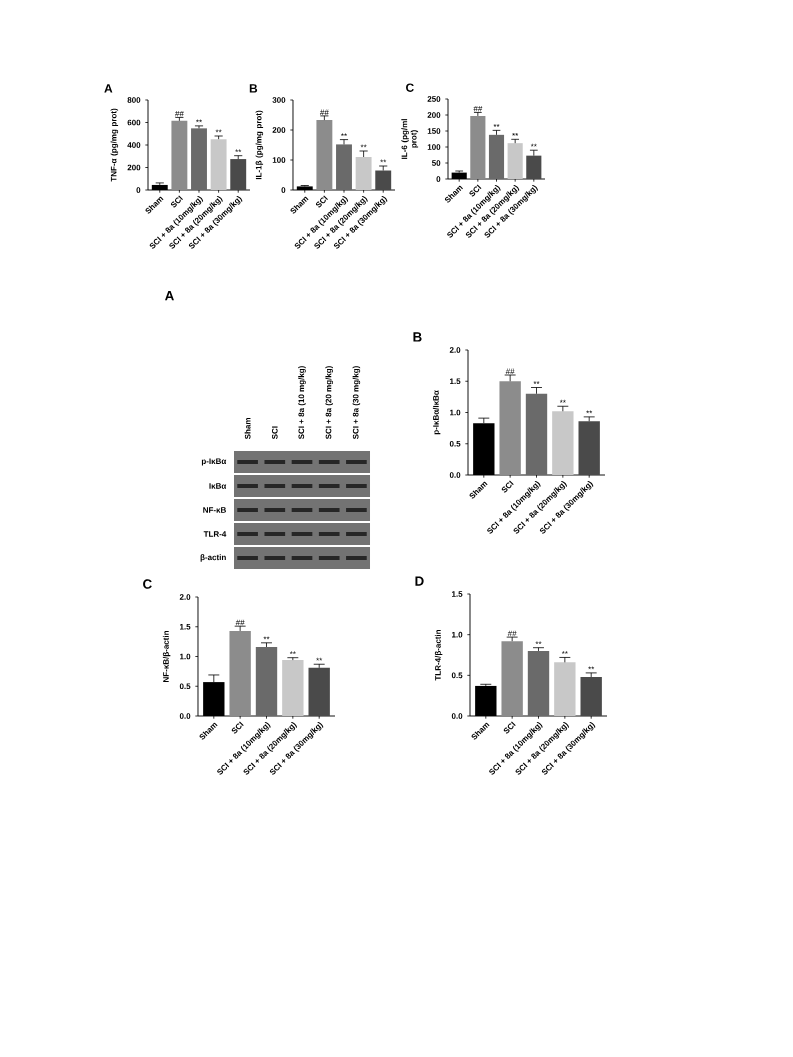 The image size is (793, 1057). What do you see at coordinates (134, 145) in the screenshot?
I see `y-tick-label: 400` at bounding box center [134, 145].